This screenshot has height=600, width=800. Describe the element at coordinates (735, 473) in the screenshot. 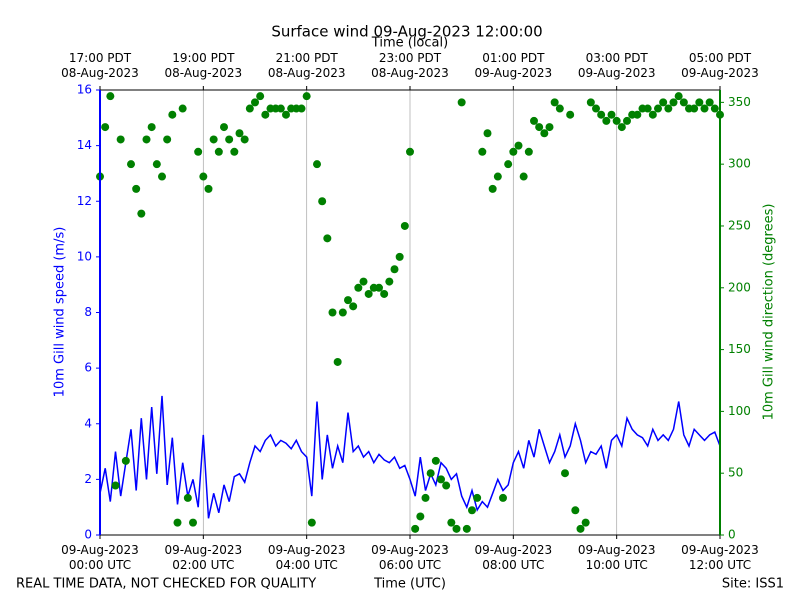

I see `y2-tick-label: 50` at that location.